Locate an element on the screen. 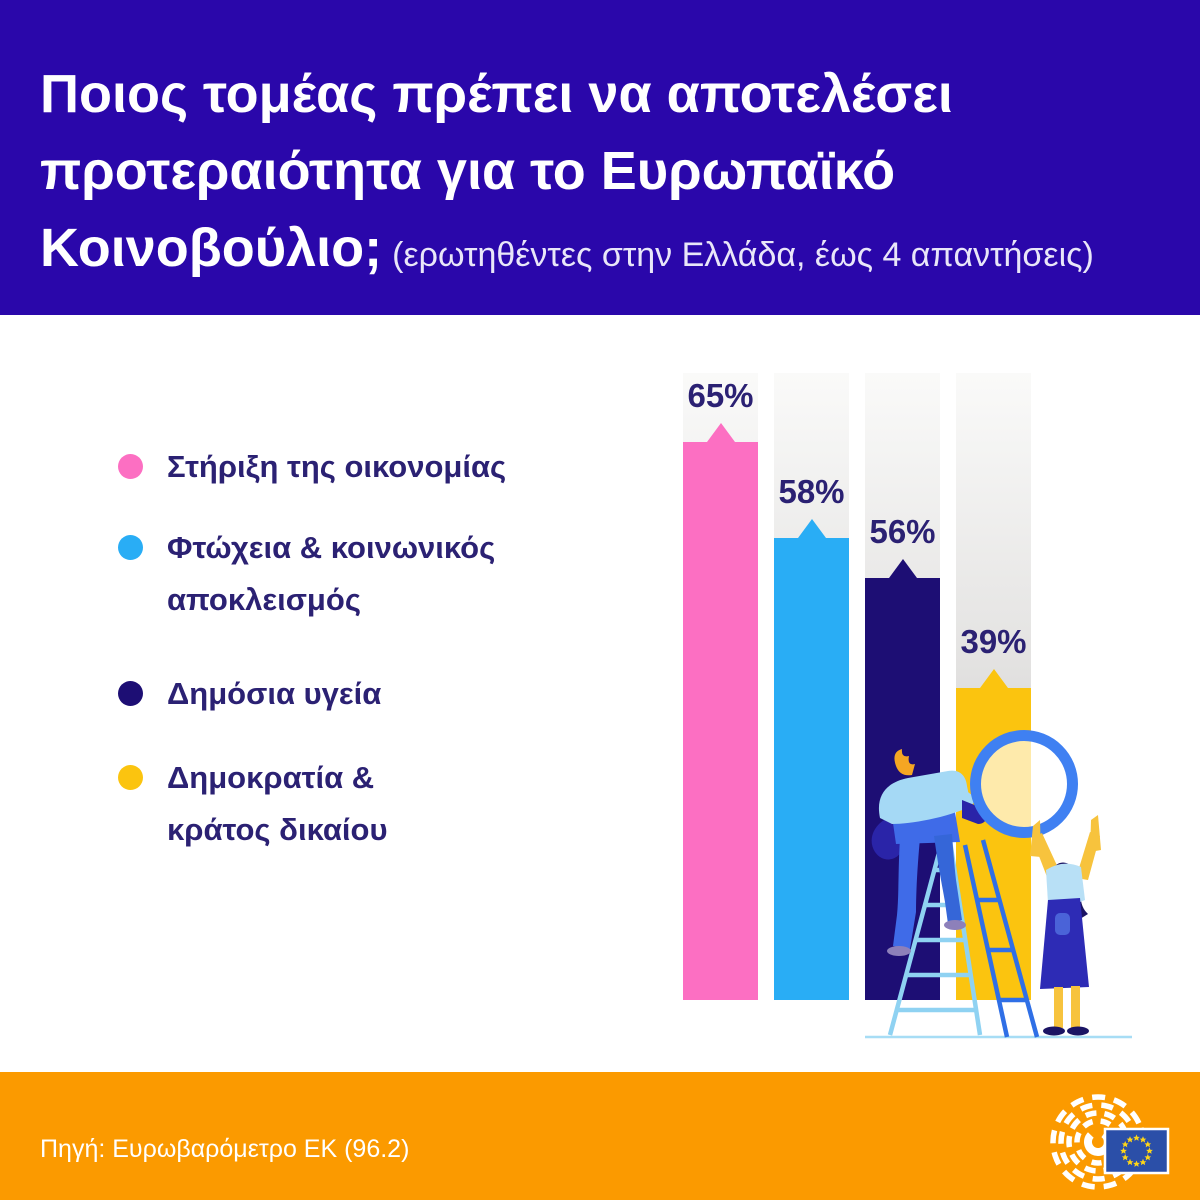 Image resolution: width=1200 pixels, height=1200 pixels. legend-item: Δημοκρατία & κράτος δικαίου is located at coordinates (252, 804).